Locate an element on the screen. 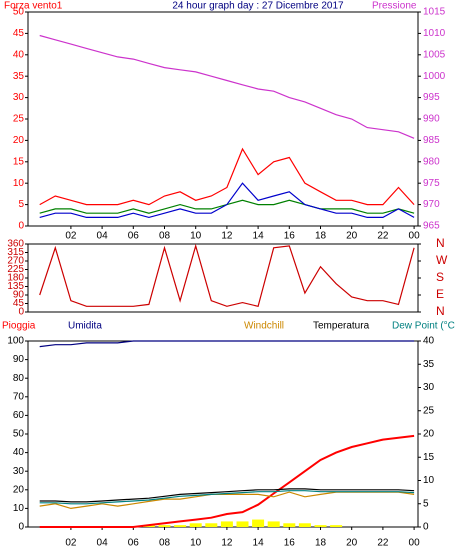 This screenshot has height=555, width=459. y2-tick-label: 0 is located at coordinates (426, 527).